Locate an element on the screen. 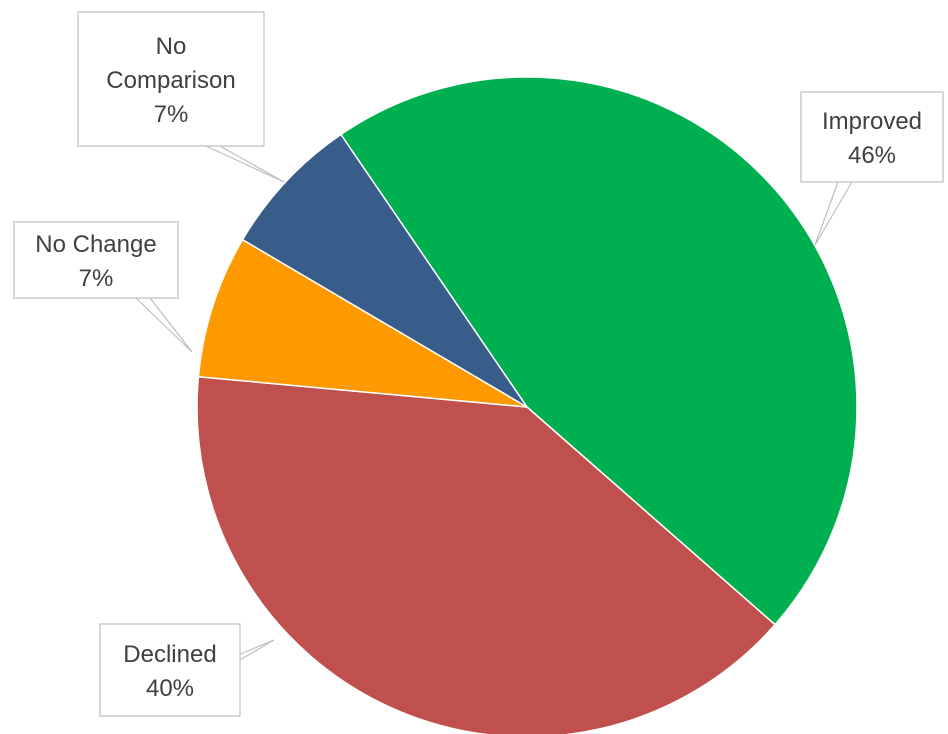 The height and width of the screenshot is (734, 948). callout-no-change: No Change 7% is located at coordinates (103, 287).